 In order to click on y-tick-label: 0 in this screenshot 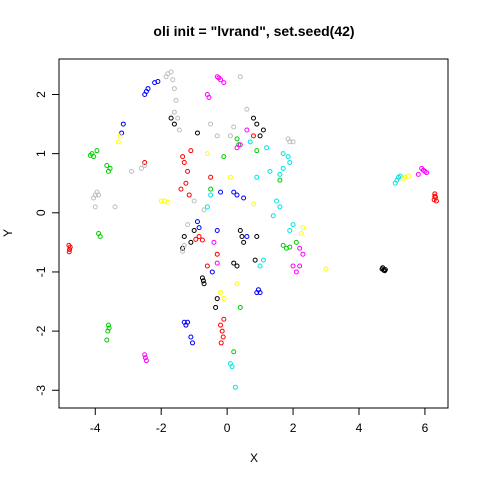, I will do `click(41, 212)`.